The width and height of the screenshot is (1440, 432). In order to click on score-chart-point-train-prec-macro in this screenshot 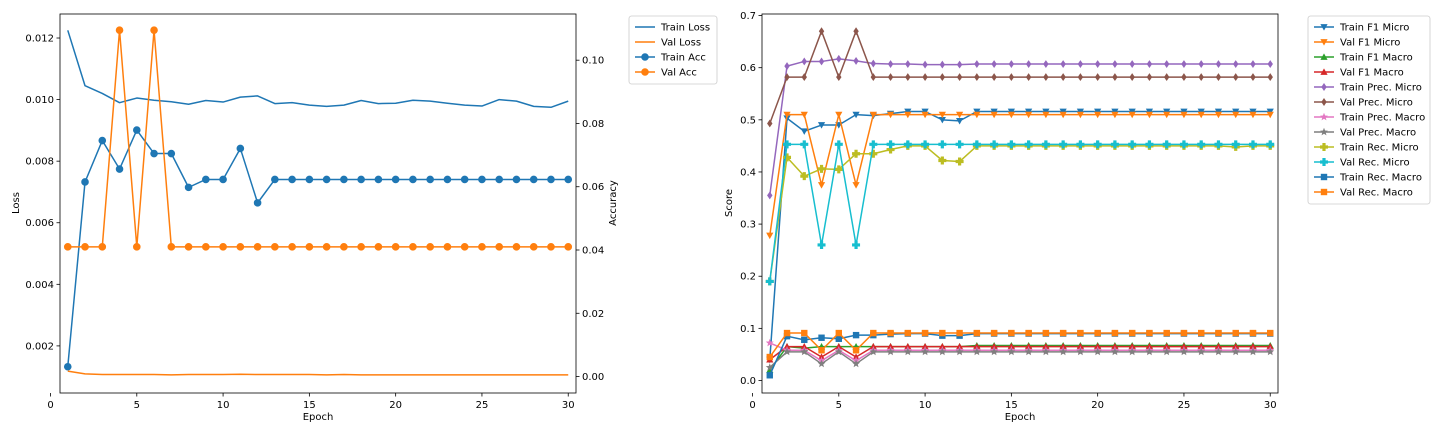, I will do `click(769, 342)`.